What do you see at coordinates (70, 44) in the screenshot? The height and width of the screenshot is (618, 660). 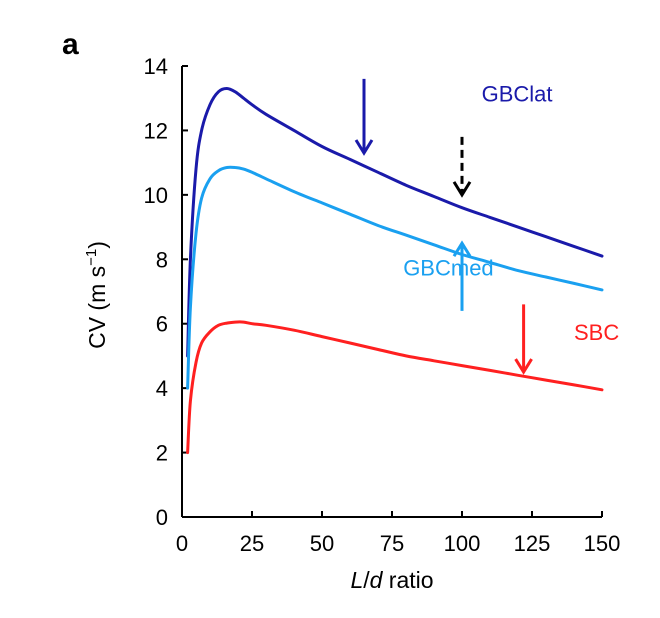 I see `panel-label: a` at bounding box center [70, 44].